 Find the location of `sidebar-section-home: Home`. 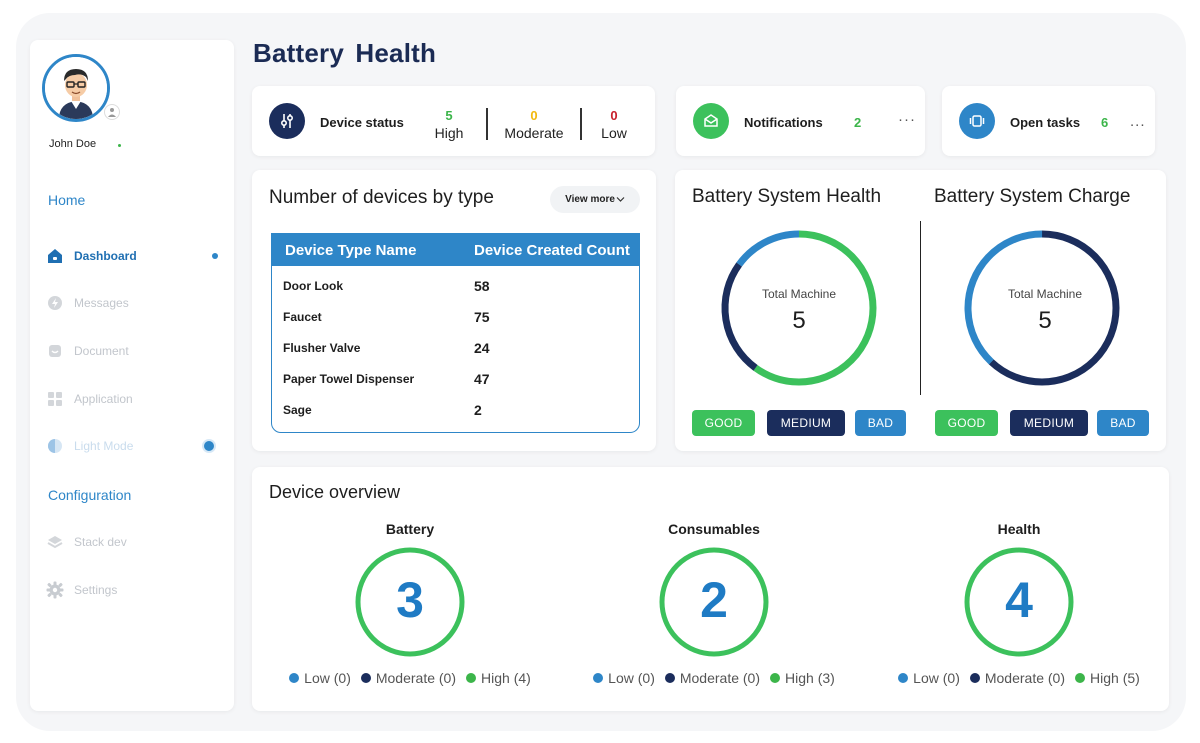

sidebar-section-home: Home is located at coordinates (67, 200).